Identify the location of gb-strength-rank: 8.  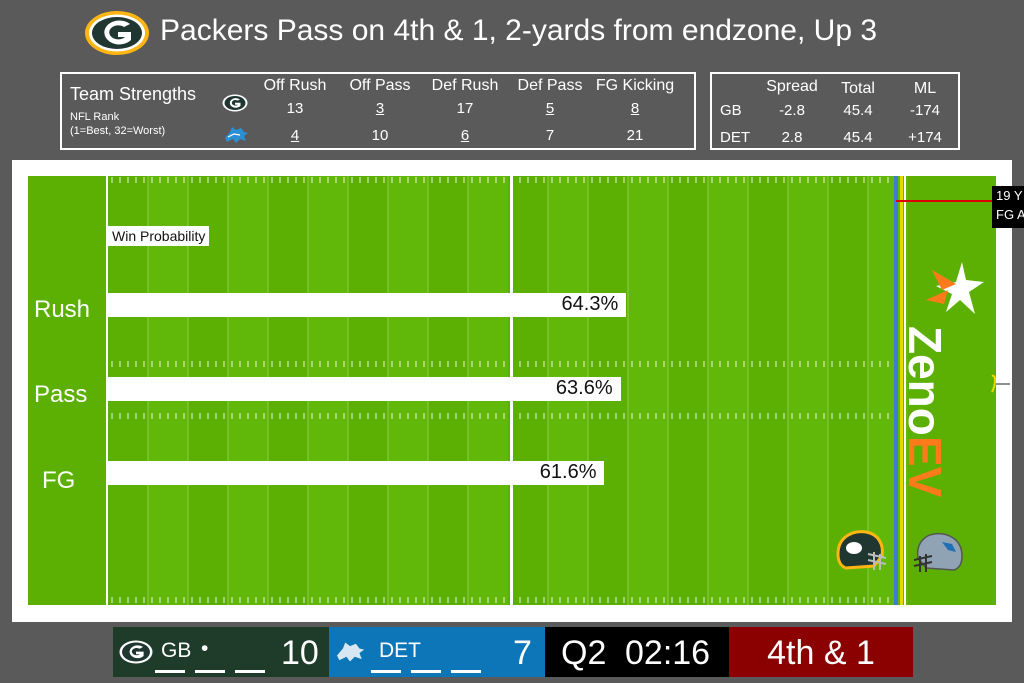
(635, 108).